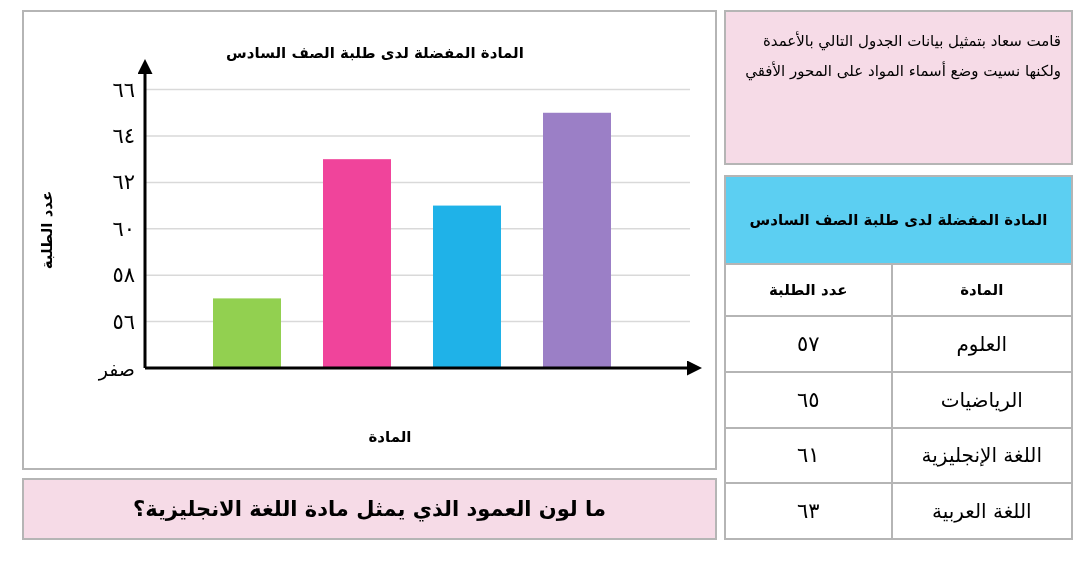 The height and width of the screenshot is (563, 1080). I want to click on data-label: ٥٧, so click(808, 344).